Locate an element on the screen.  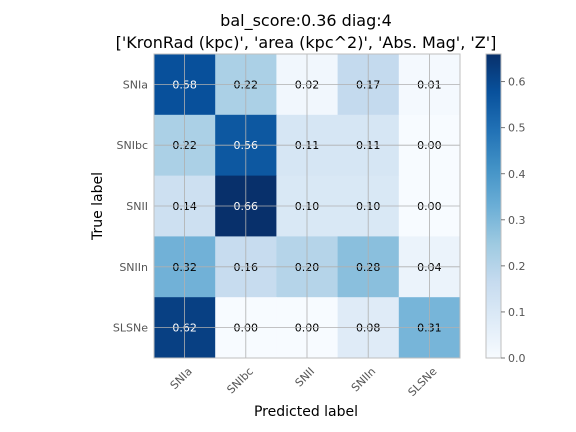
y-tick-labels: SNIa SNIbc SNII SNIIn SLSNe is located at coordinates (130, 206).